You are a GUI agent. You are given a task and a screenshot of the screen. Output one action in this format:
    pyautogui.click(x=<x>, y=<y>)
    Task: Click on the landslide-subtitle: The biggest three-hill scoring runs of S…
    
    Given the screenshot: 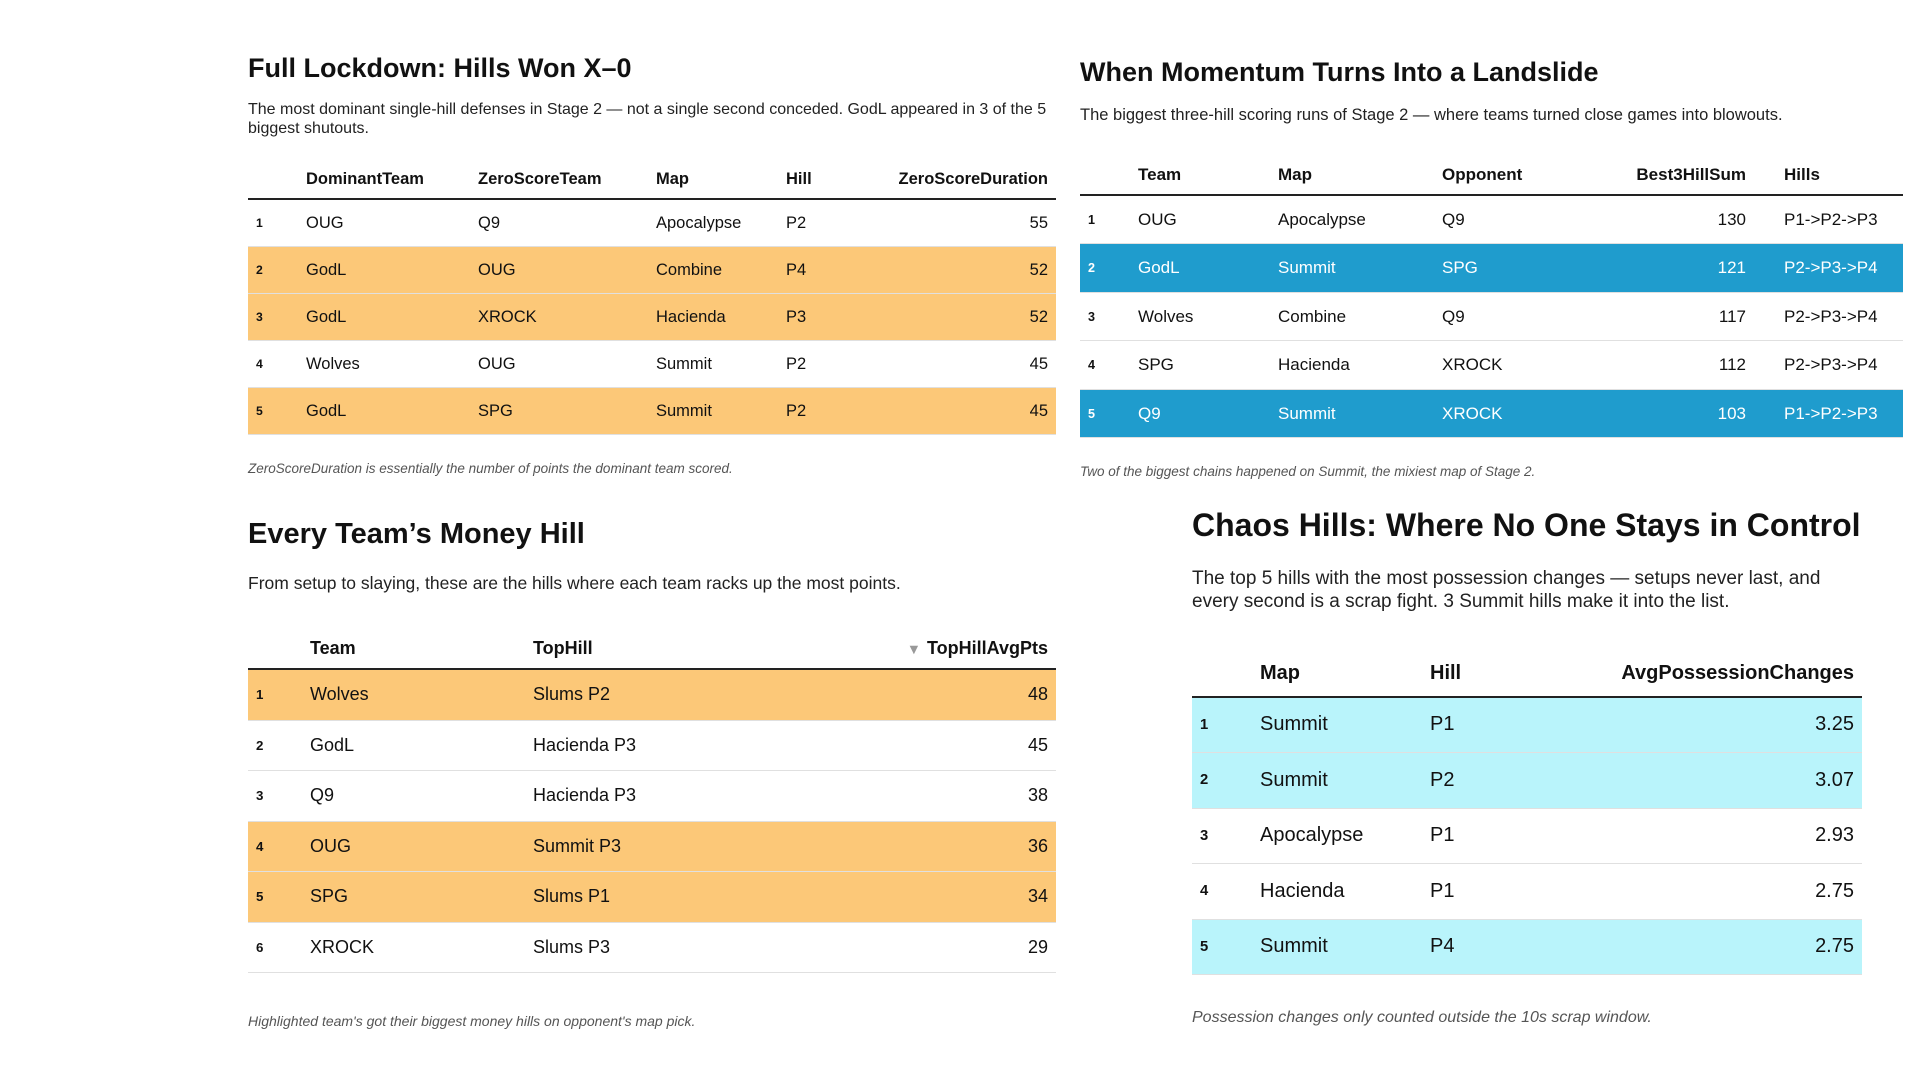 What is the action you would take?
    pyautogui.click(x=1431, y=115)
    